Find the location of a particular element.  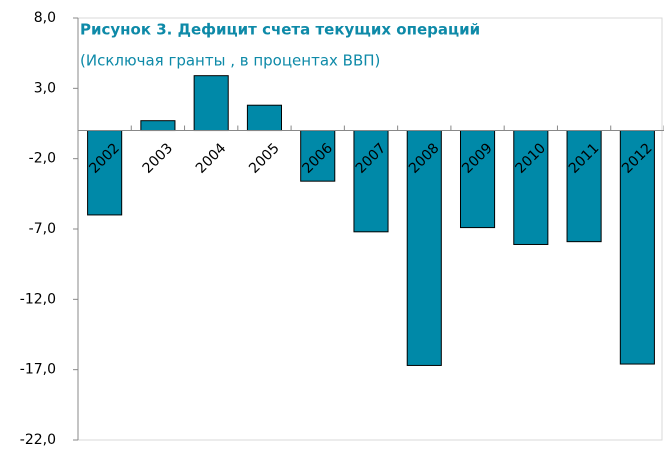

y-tick-label: -7,0 is located at coordinates (42, 229).